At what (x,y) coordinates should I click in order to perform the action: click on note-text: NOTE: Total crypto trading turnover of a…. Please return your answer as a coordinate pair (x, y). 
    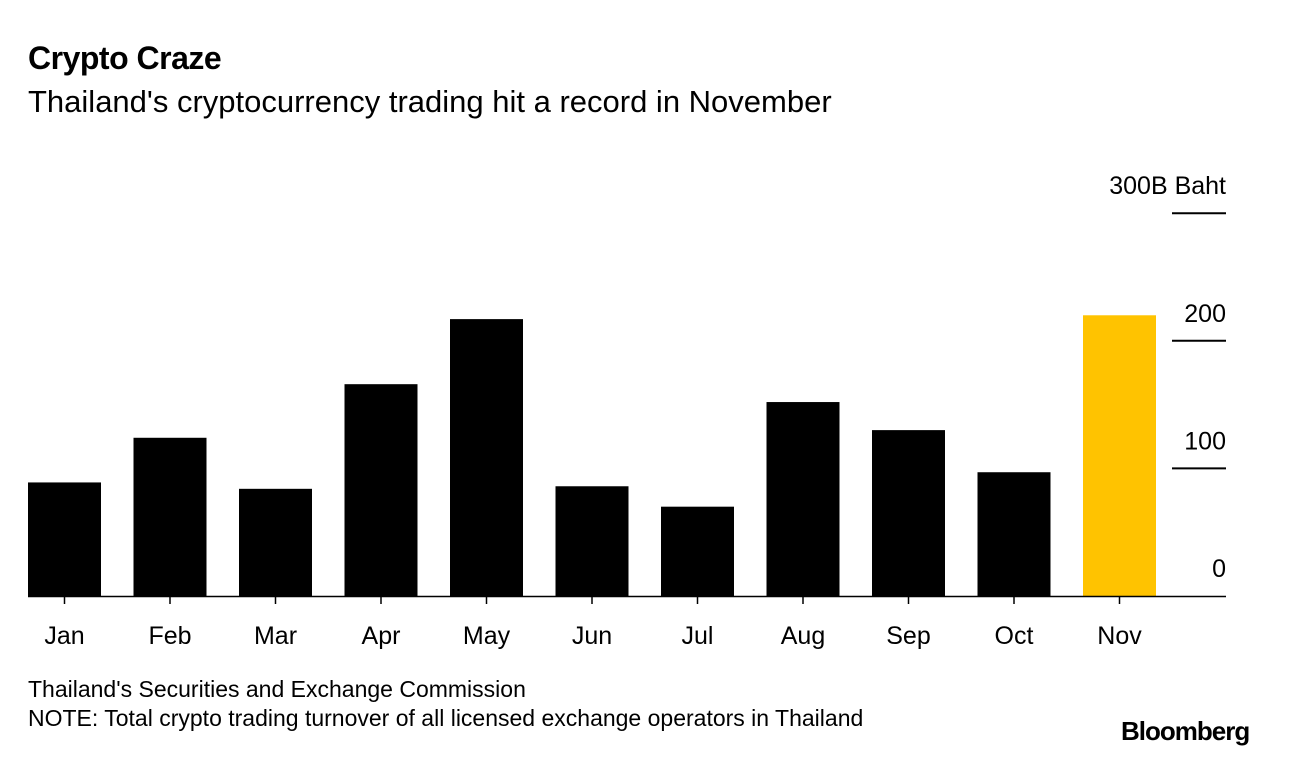
    Looking at the image, I should click on (446, 718).